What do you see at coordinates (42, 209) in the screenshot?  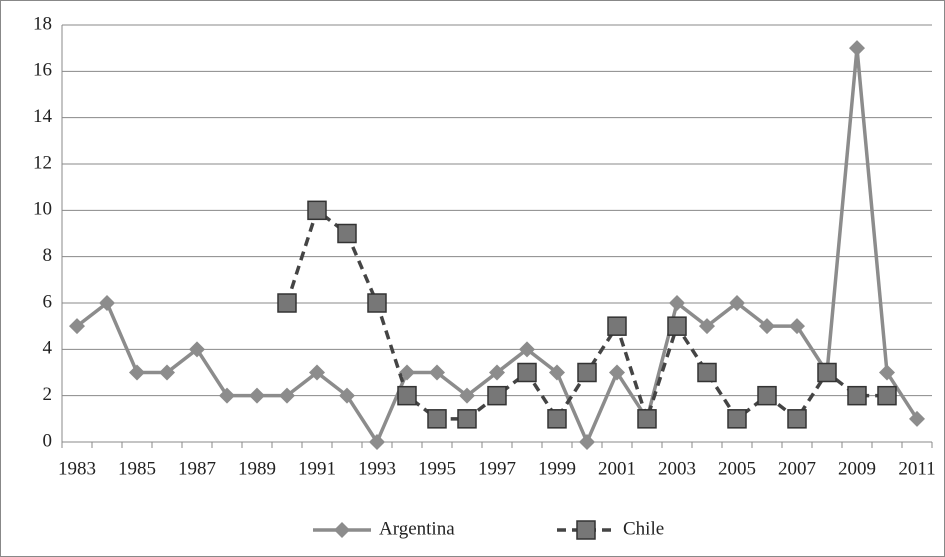 I see `y-tick-label: 10` at bounding box center [42, 209].